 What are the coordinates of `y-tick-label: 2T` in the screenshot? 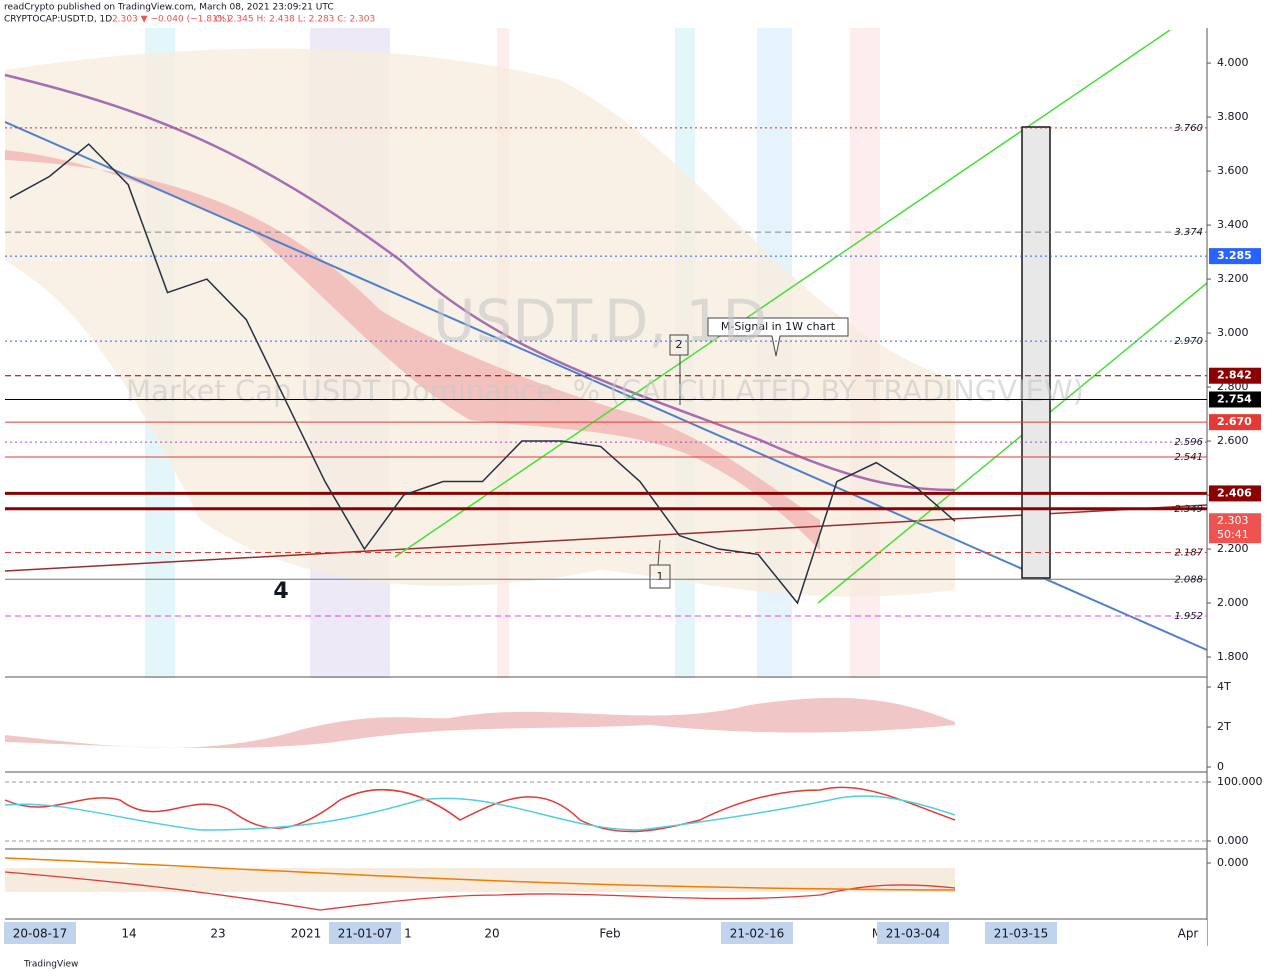 It's located at (1224, 726).